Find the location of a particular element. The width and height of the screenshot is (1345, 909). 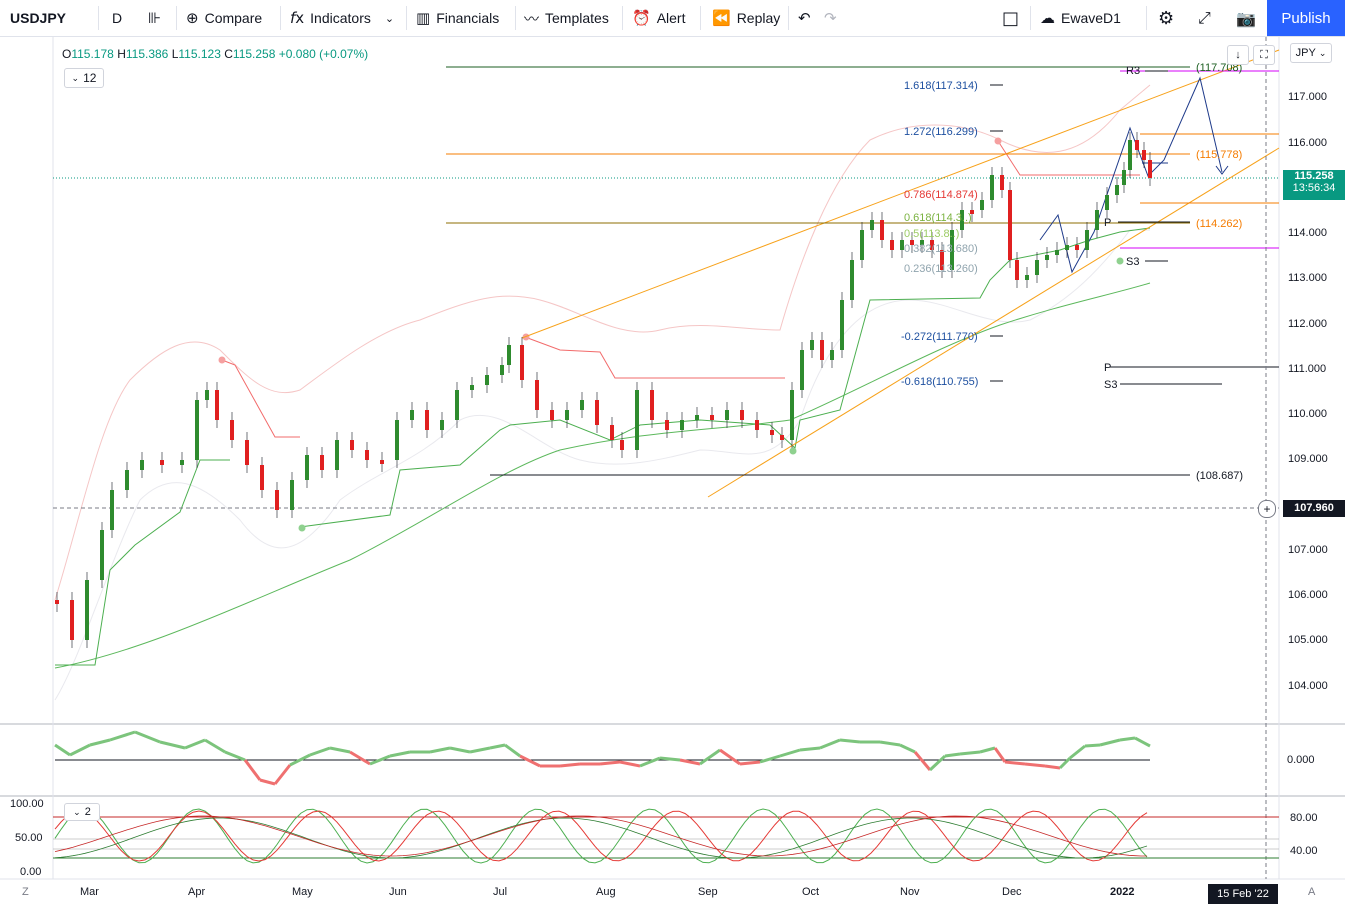

crosshair-date-tag: 15 Feb '22 is located at coordinates (1243, 894).